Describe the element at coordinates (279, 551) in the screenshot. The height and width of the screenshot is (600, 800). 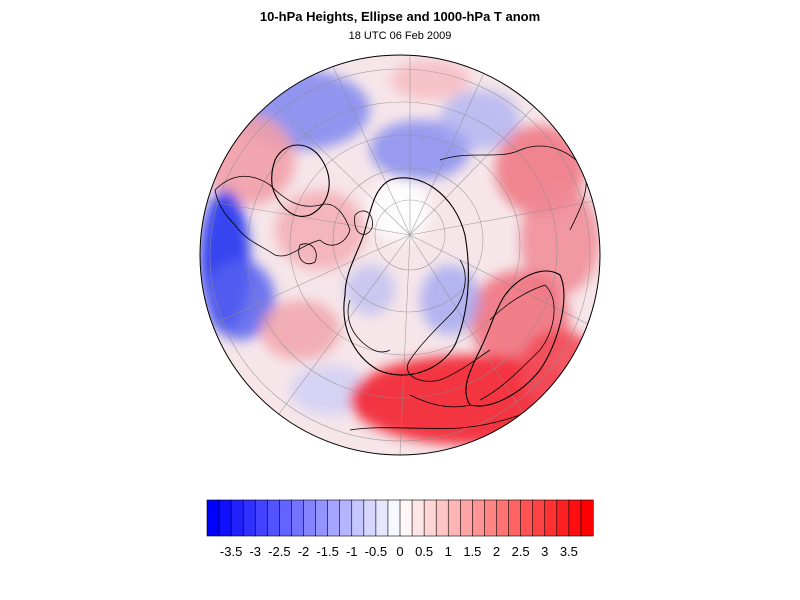
I see `colorbar-tick-label: -2.5` at that location.